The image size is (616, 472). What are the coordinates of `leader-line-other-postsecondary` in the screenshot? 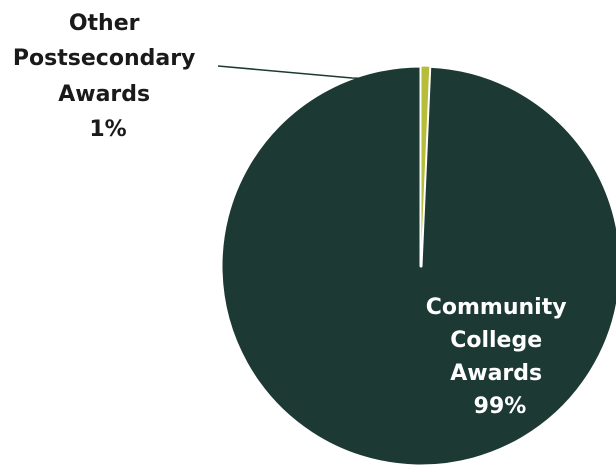 It's located at (318, 73).